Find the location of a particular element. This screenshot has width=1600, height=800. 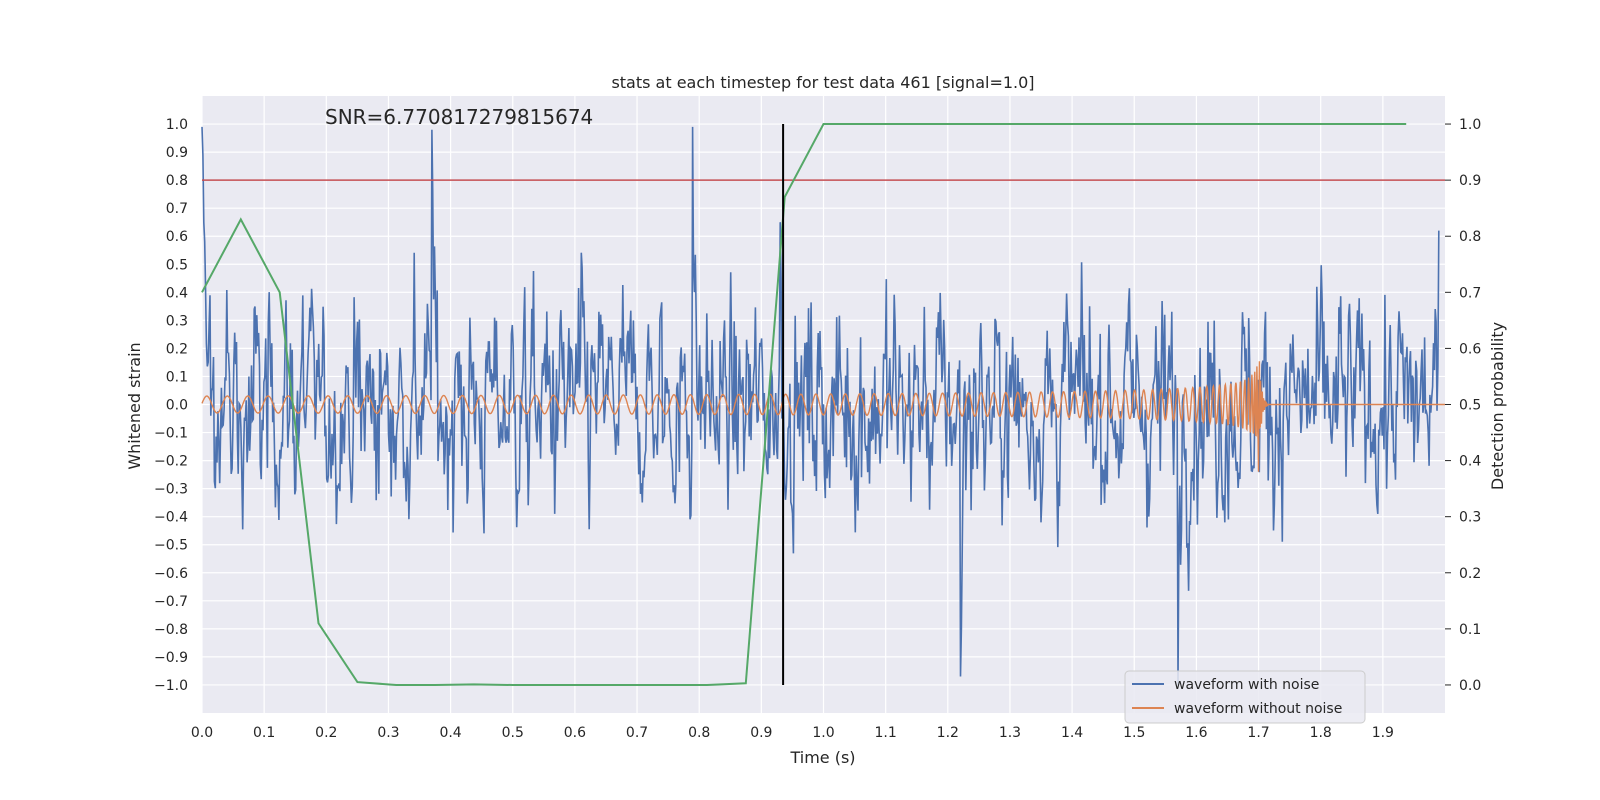

x-tick-label: 1.9 is located at coordinates (1383, 733).